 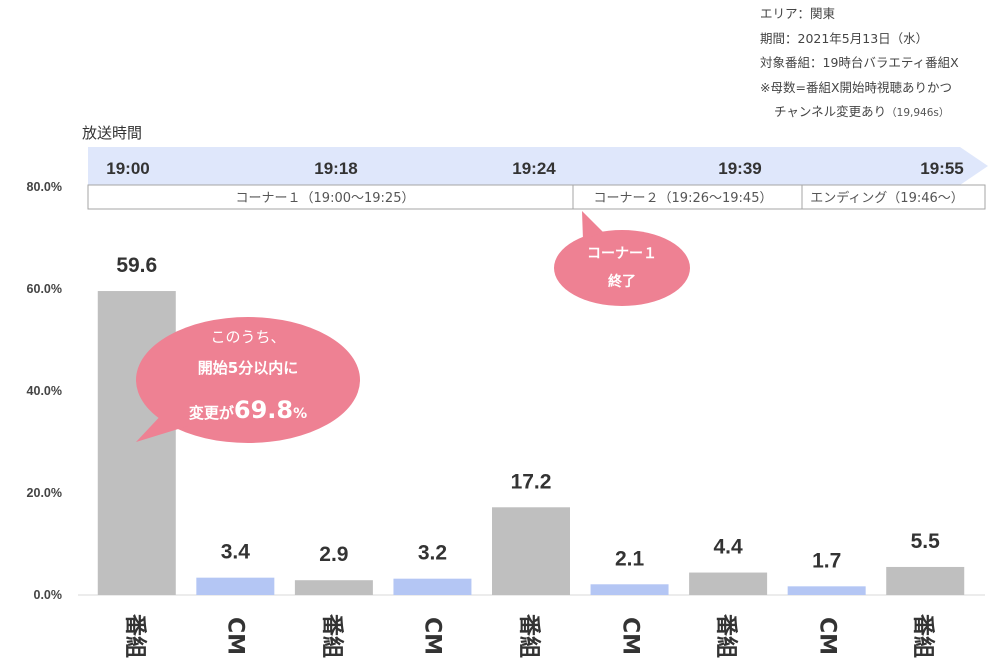 What do you see at coordinates (830, 111) in the screenshot?
I see `meta-note2-main: チャンネル変更あり` at bounding box center [830, 111].